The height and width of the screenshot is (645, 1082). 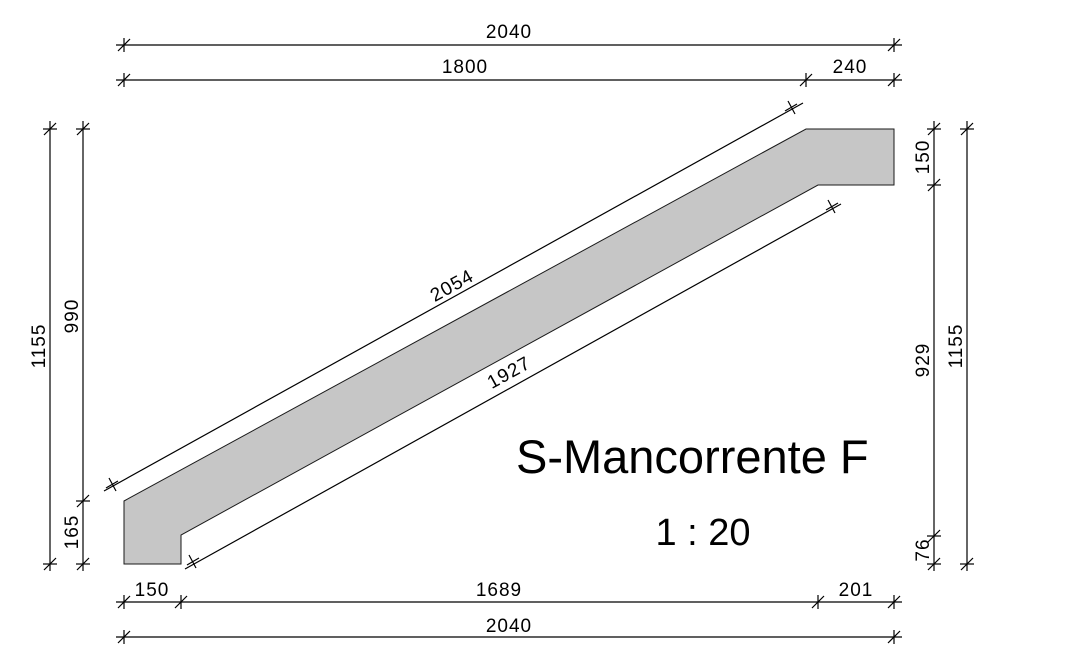 I want to click on dim-top-right-label: 240, so click(x=850, y=67).